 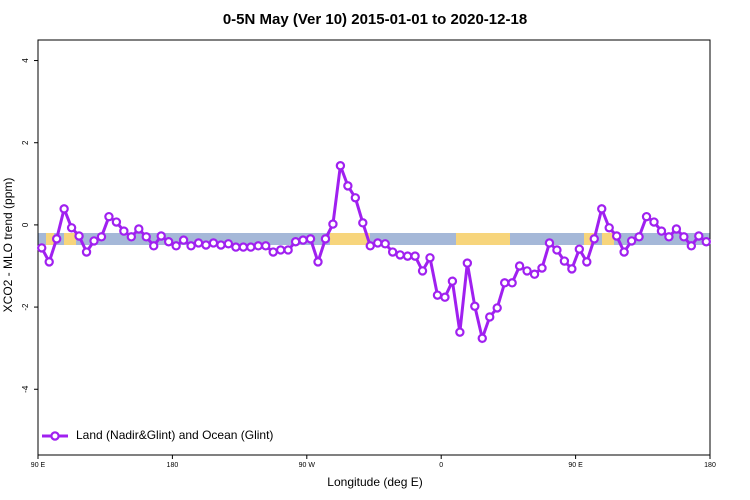 What do you see at coordinates (174, 435) in the screenshot?
I see `legend-label: Land (Nadir&Glint) and Ocean (Glint)` at bounding box center [174, 435].